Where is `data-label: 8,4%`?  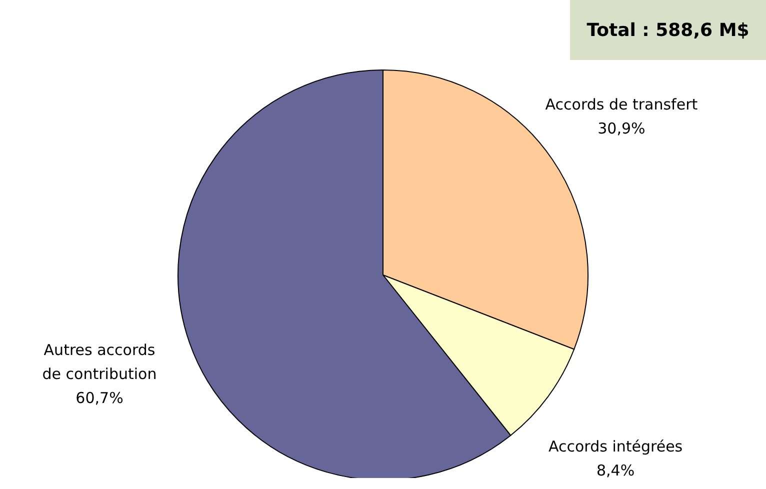
data-label: 8,4% is located at coordinates (615, 471).